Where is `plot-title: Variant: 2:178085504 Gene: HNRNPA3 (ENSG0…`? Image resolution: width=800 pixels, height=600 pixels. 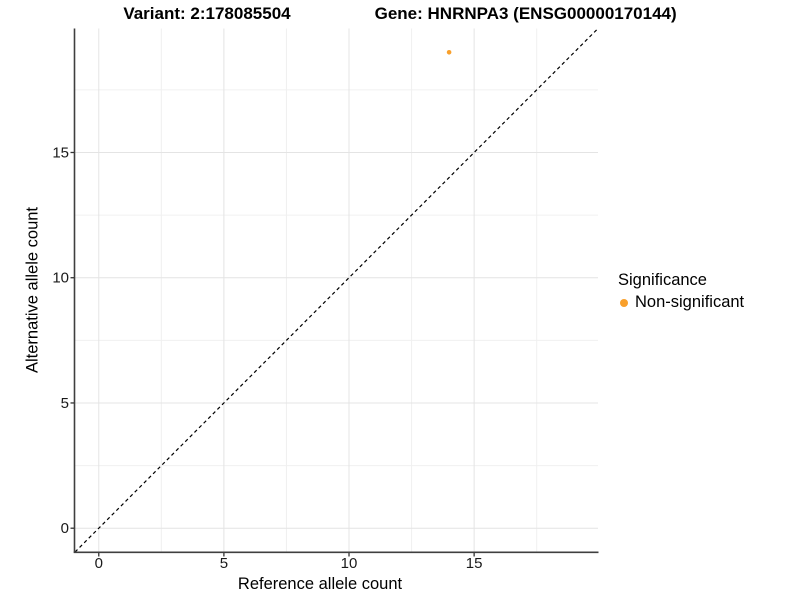 plot-title: Variant: 2:178085504 Gene: HNRNPA3 (ENSG0… is located at coordinates (400, 14).